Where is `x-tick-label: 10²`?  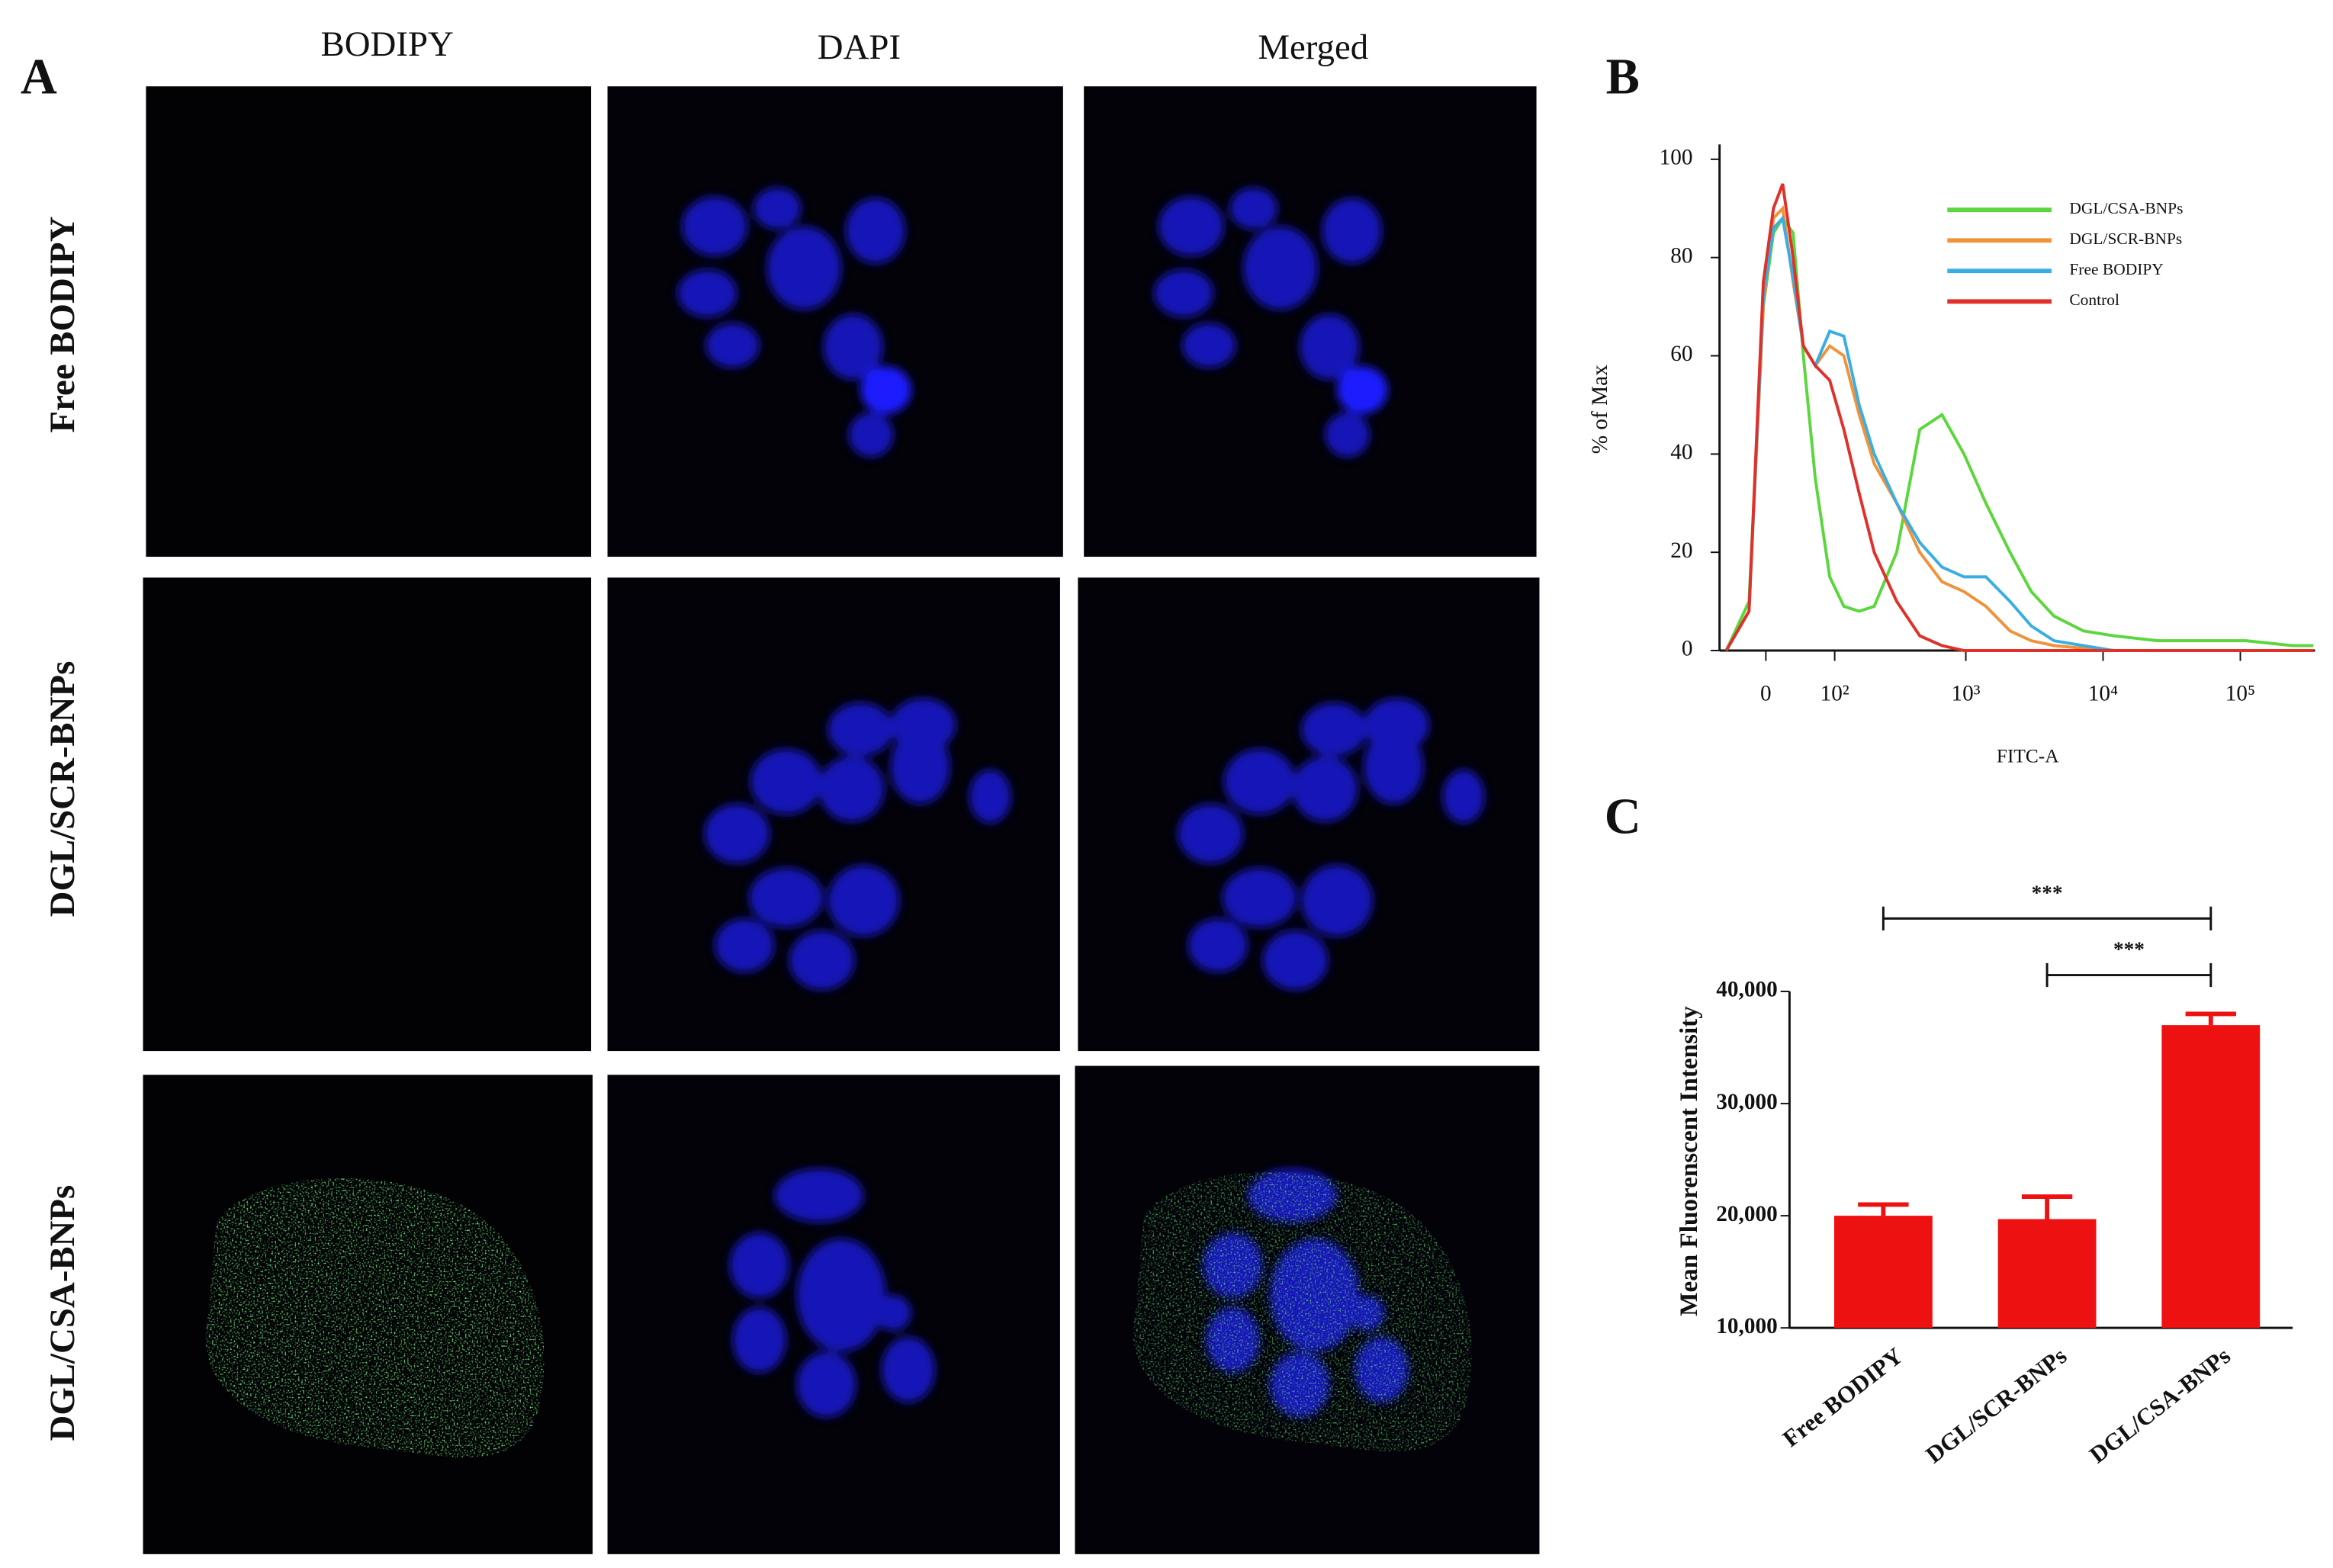
x-tick-label: 10² is located at coordinates (1834, 693).